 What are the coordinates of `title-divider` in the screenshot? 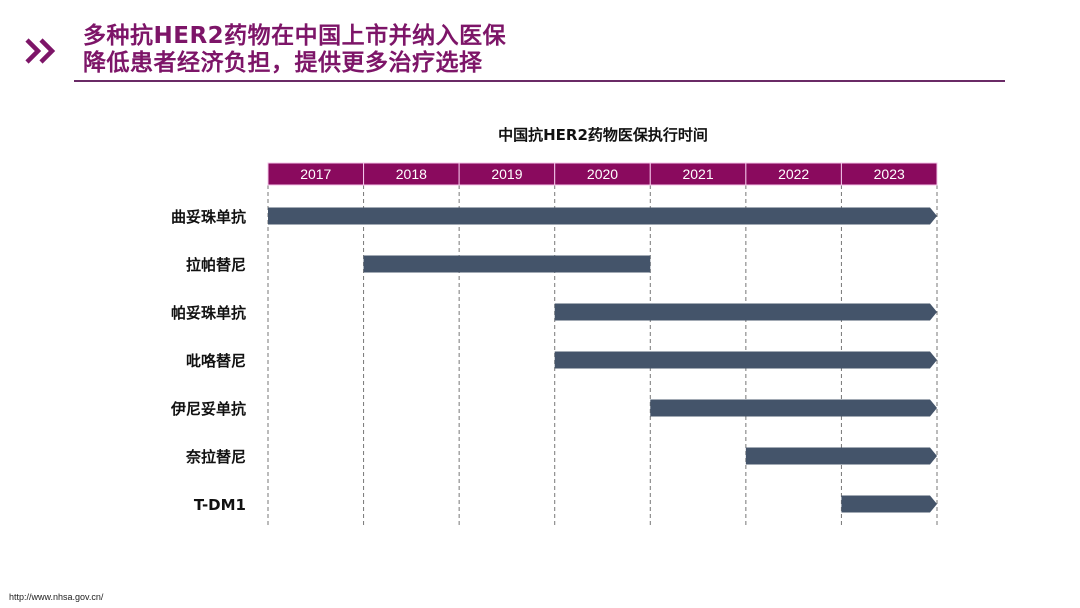 It's located at (539, 81).